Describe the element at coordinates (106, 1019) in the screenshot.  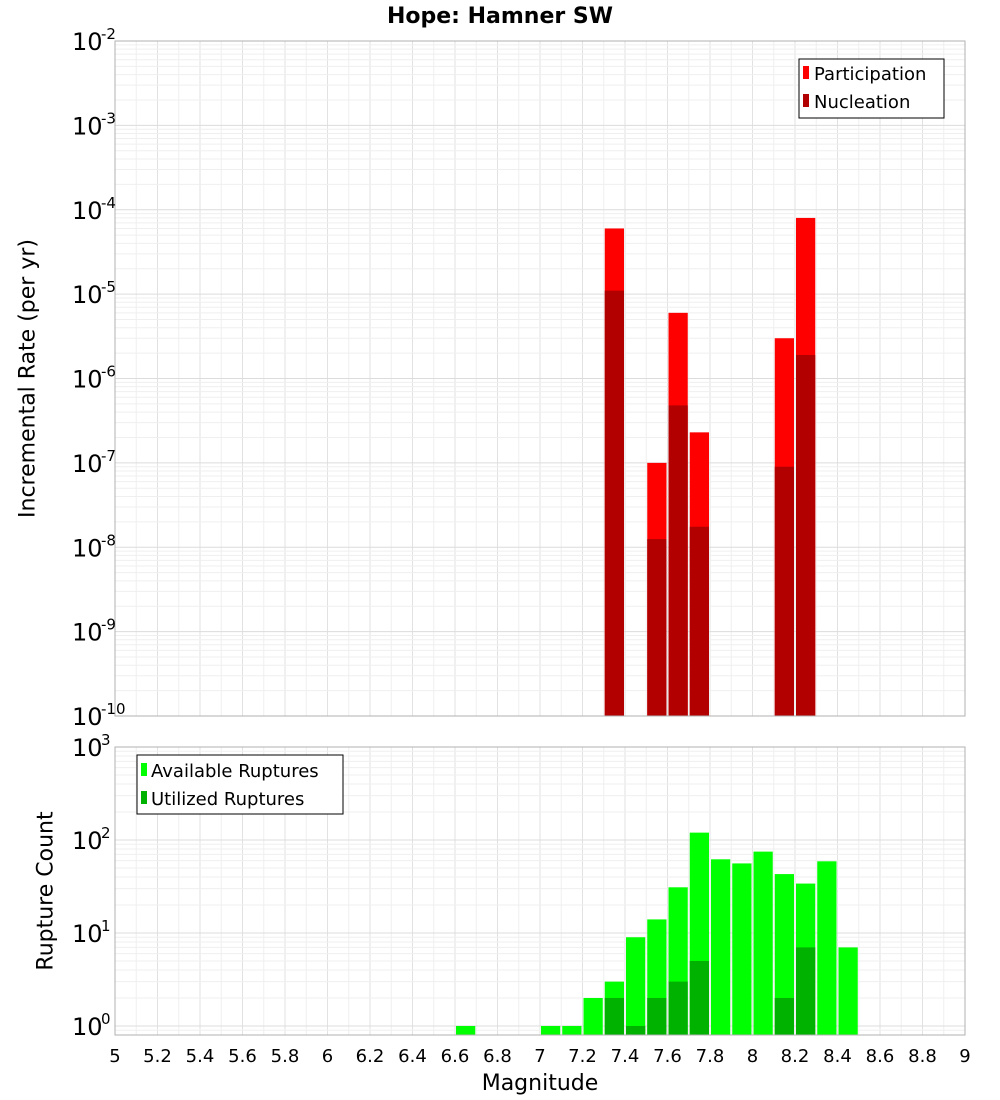
I see `y-tick-exponent: 0` at that location.